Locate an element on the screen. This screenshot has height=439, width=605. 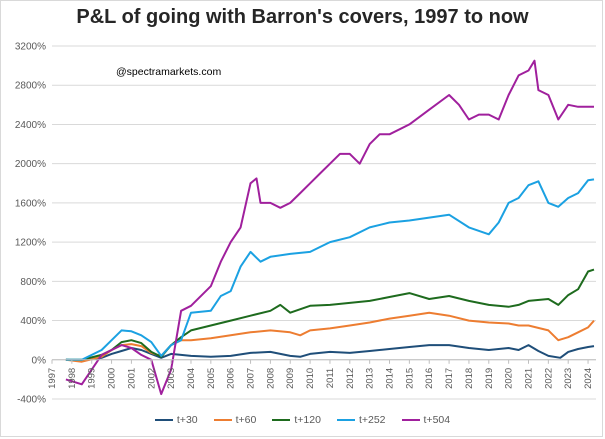
x-tick-label: 2012 is located at coordinates (350, 378).